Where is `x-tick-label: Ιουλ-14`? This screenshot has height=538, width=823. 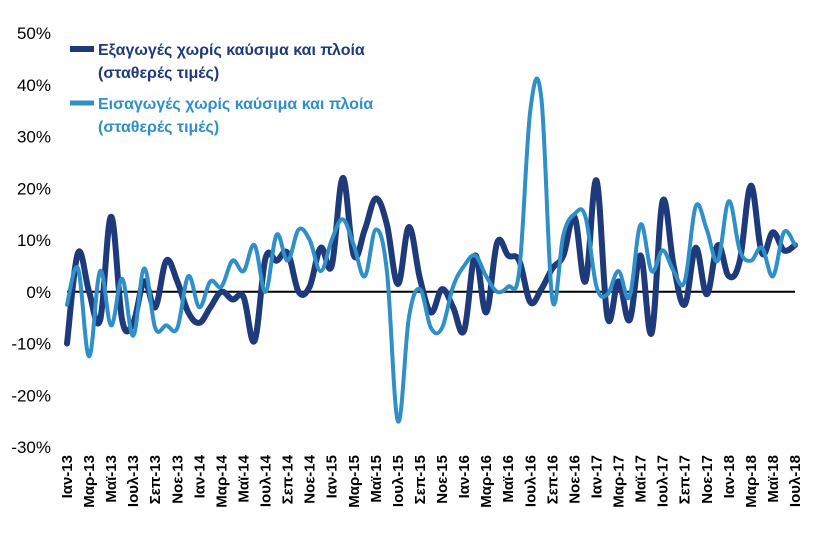 x-tick-label: Ιουλ-14 is located at coordinates (266, 480).